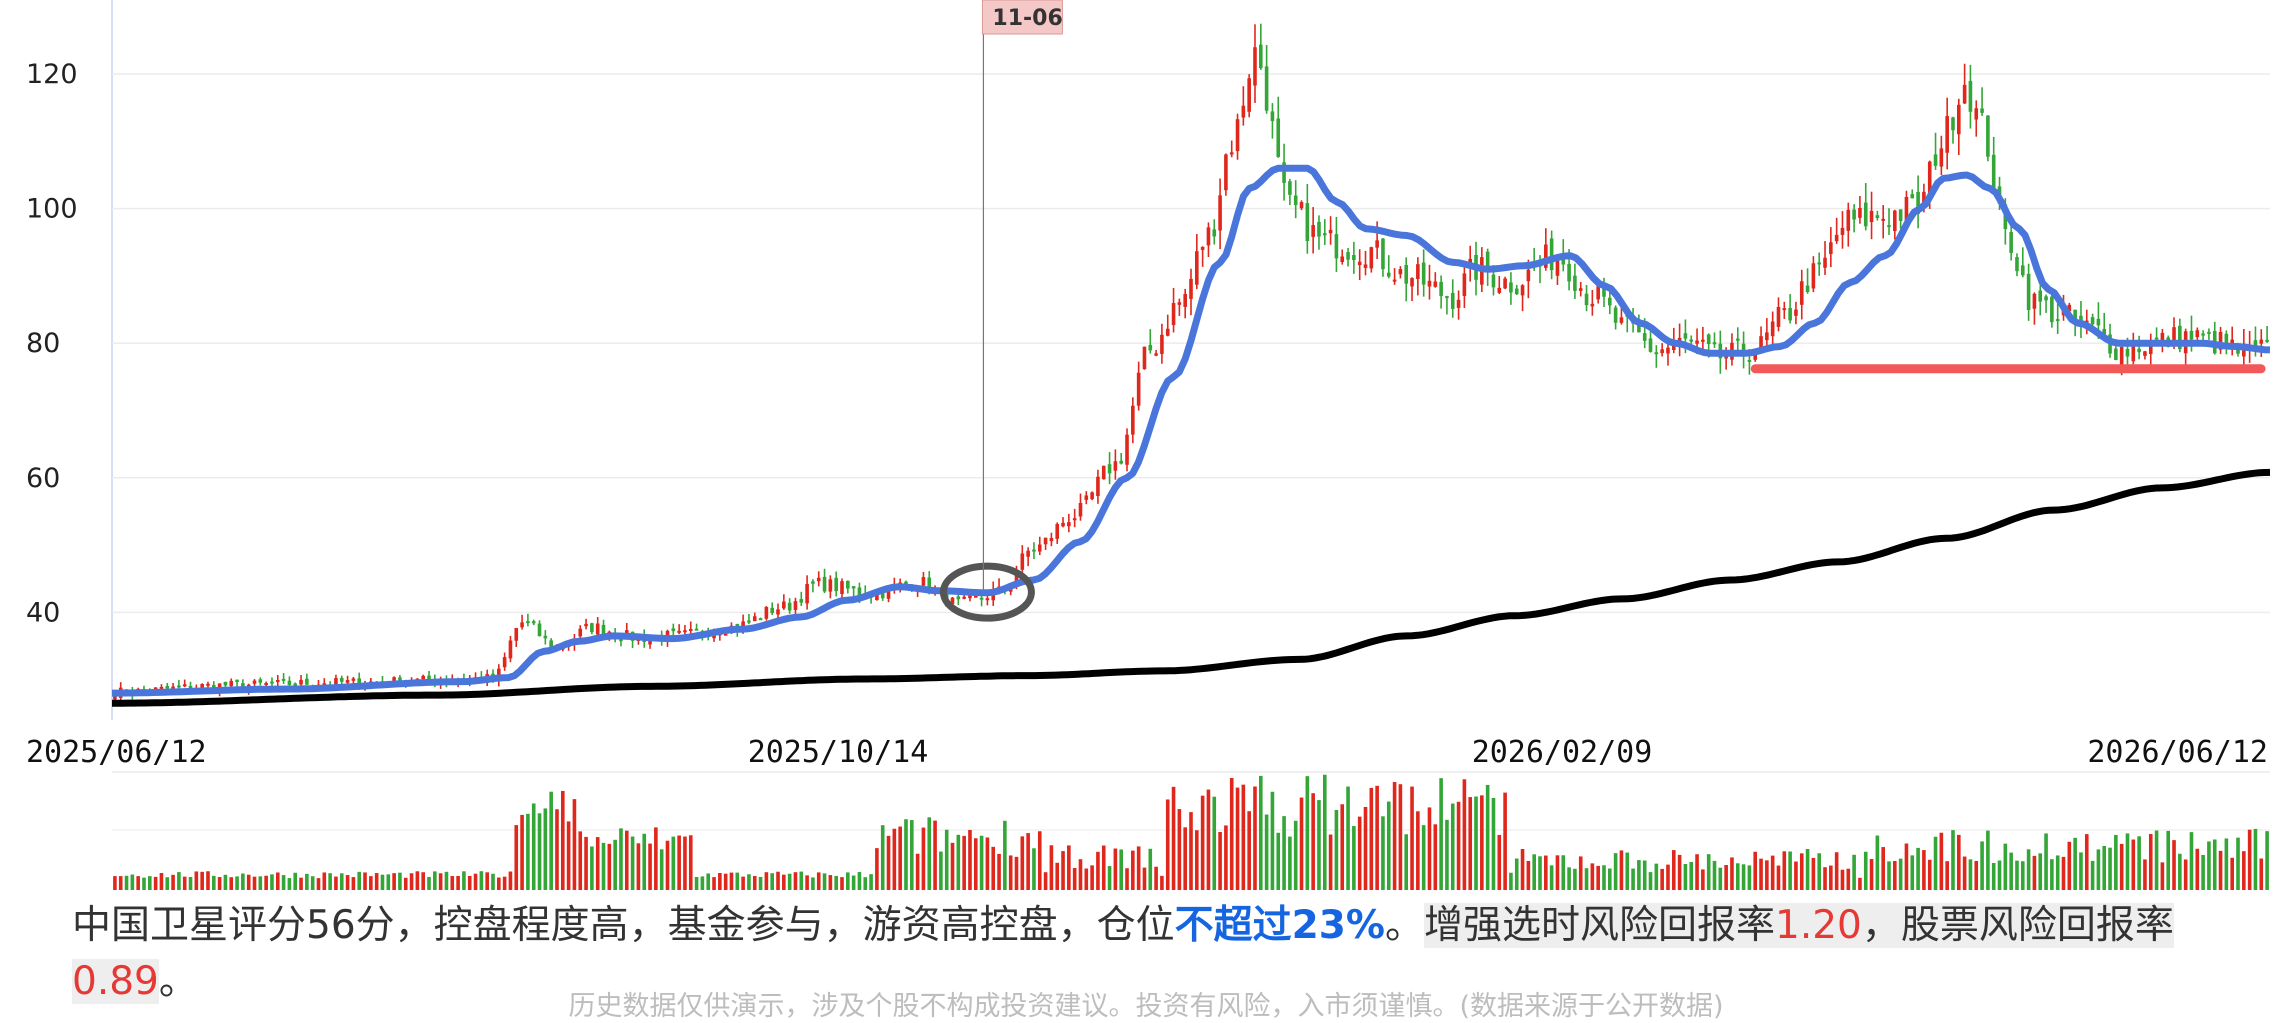 This screenshot has height=1023, width=2292. I want to click on y-tick-label: 80, so click(43, 343).